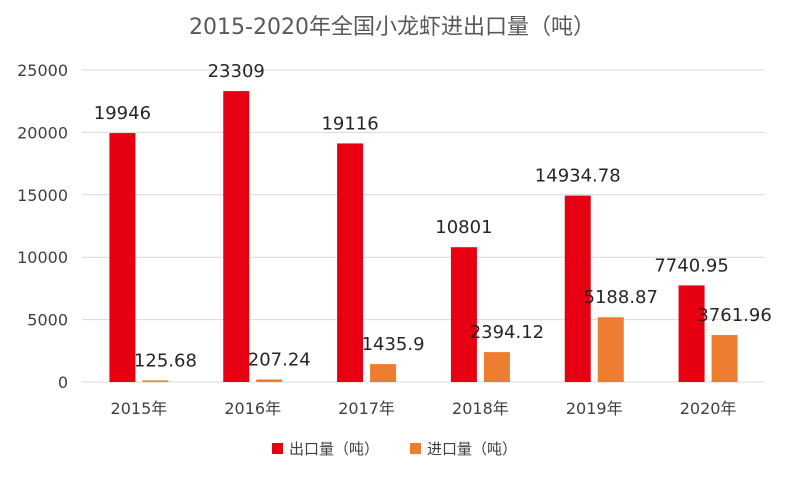 The image size is (791, 477). What do you see at coordinates (507, 332) in the screenshot?
I see `data-label: 2394.12` at bounding box center [507, 332].